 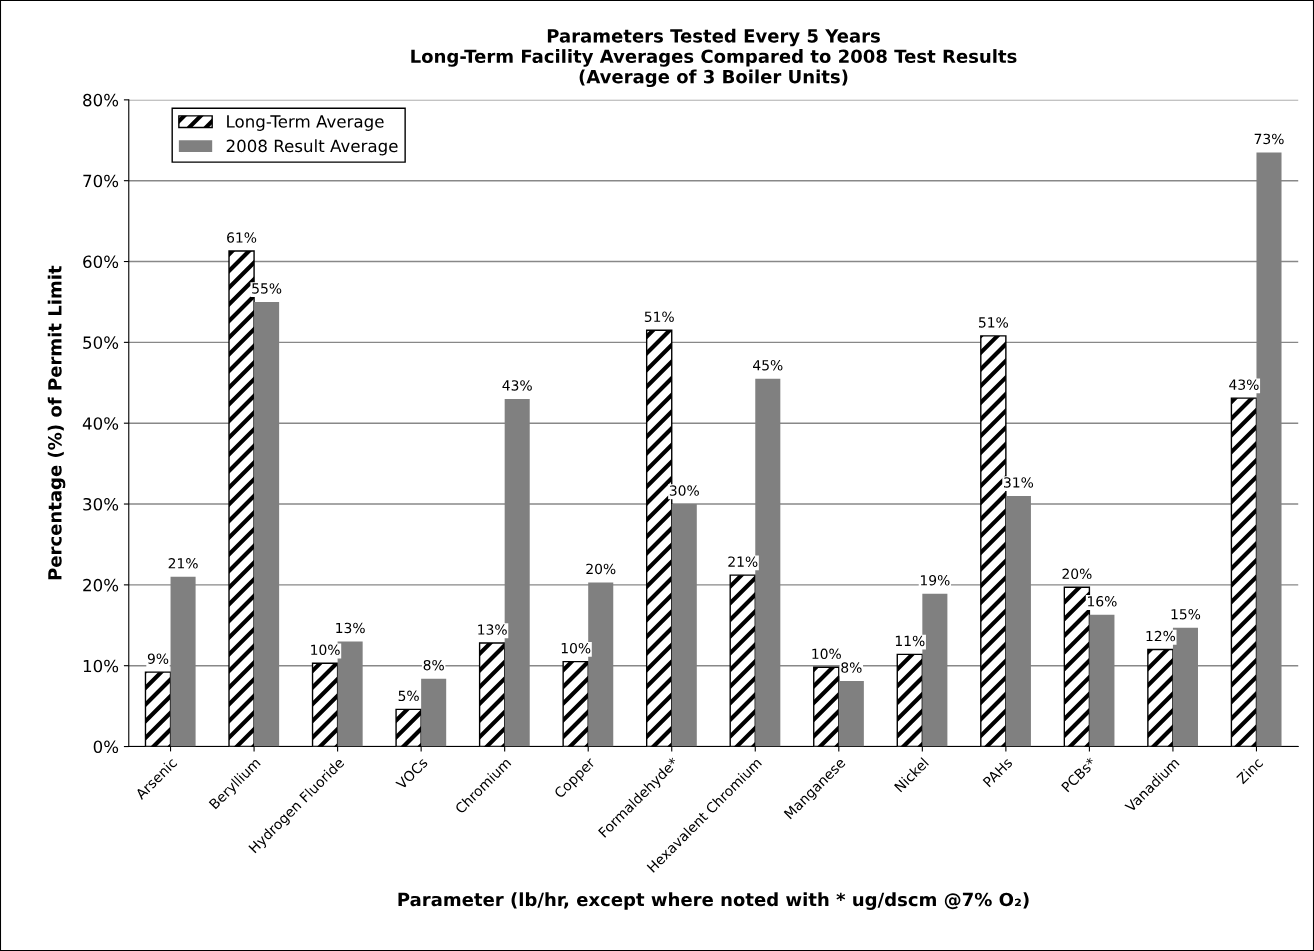 What do you see at coordinates (101, 585) in the screenshot?
I see `y-tick-label: 20%` at bounding box center [101, 585].